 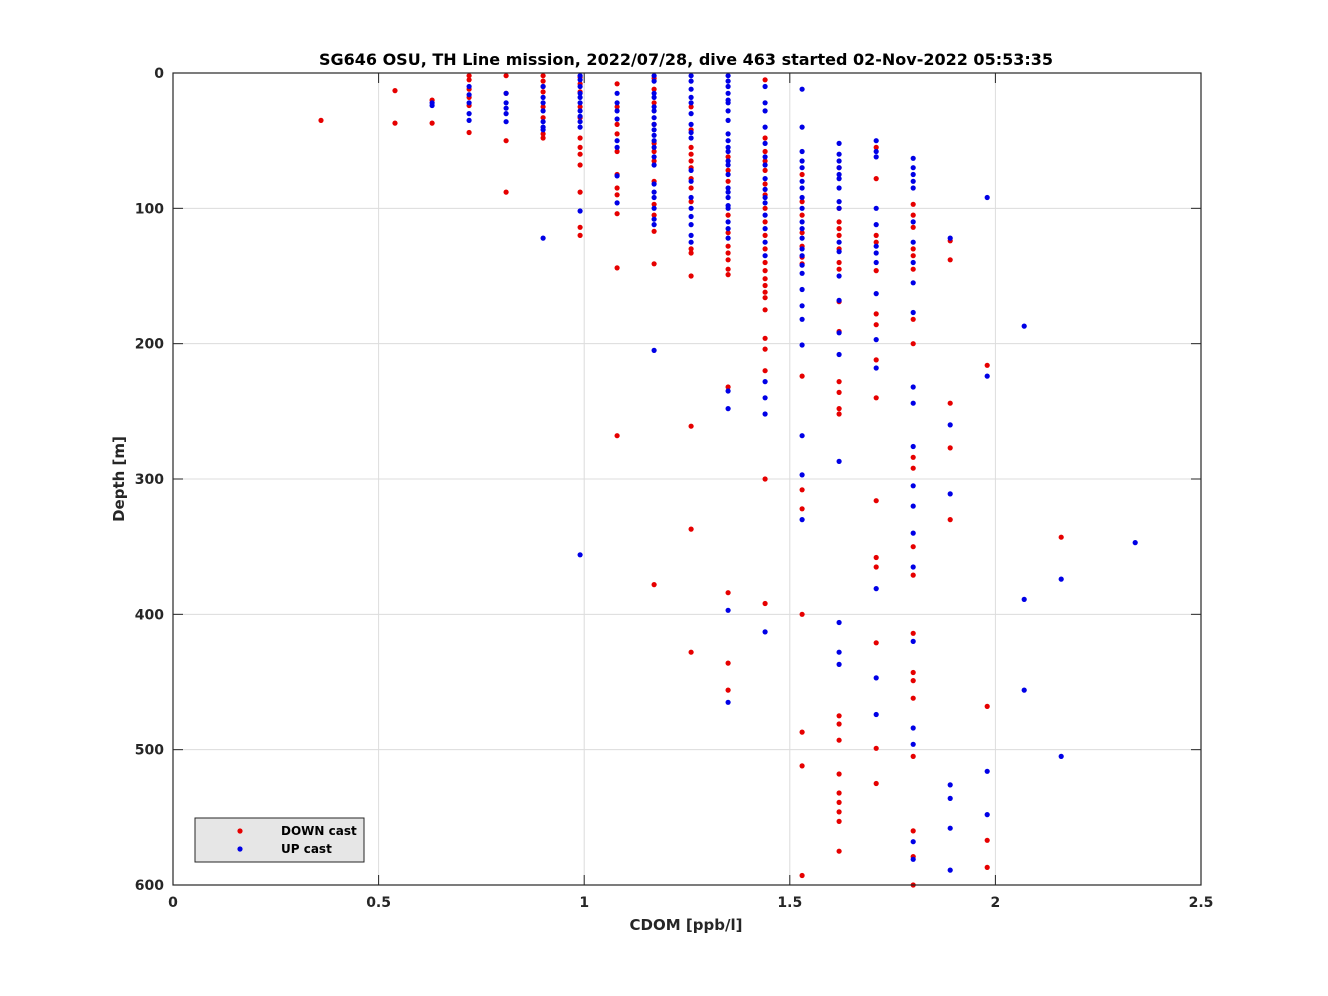 What do you see at coordinates (279, 840) in the screenshot?
I see `legend: DOWN cast UP cast` at bounding box center [279, 840].